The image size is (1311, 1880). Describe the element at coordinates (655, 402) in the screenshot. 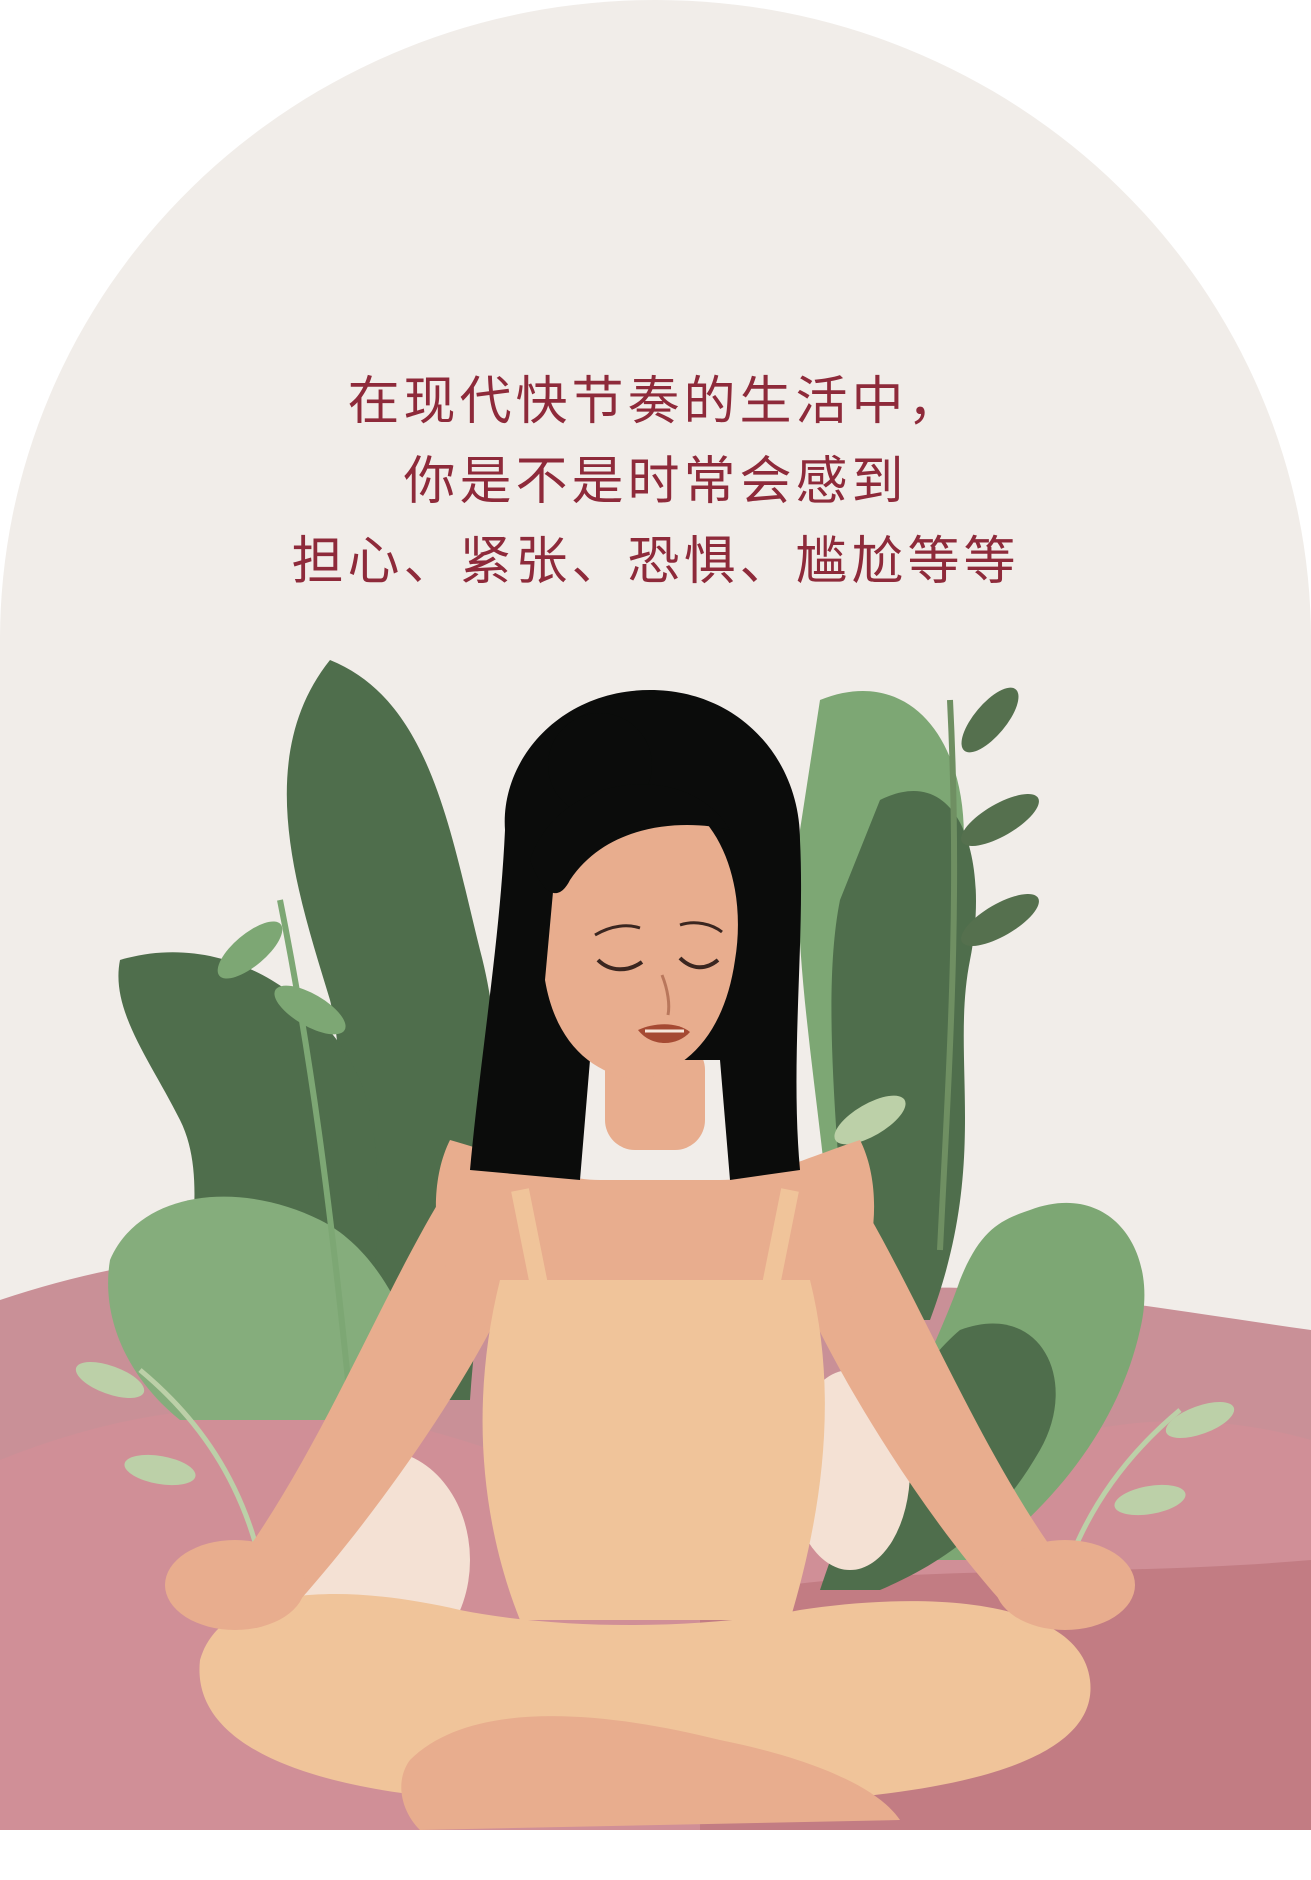

I see `caption-line-1: 在现代快节奏的生活中，` at that location.